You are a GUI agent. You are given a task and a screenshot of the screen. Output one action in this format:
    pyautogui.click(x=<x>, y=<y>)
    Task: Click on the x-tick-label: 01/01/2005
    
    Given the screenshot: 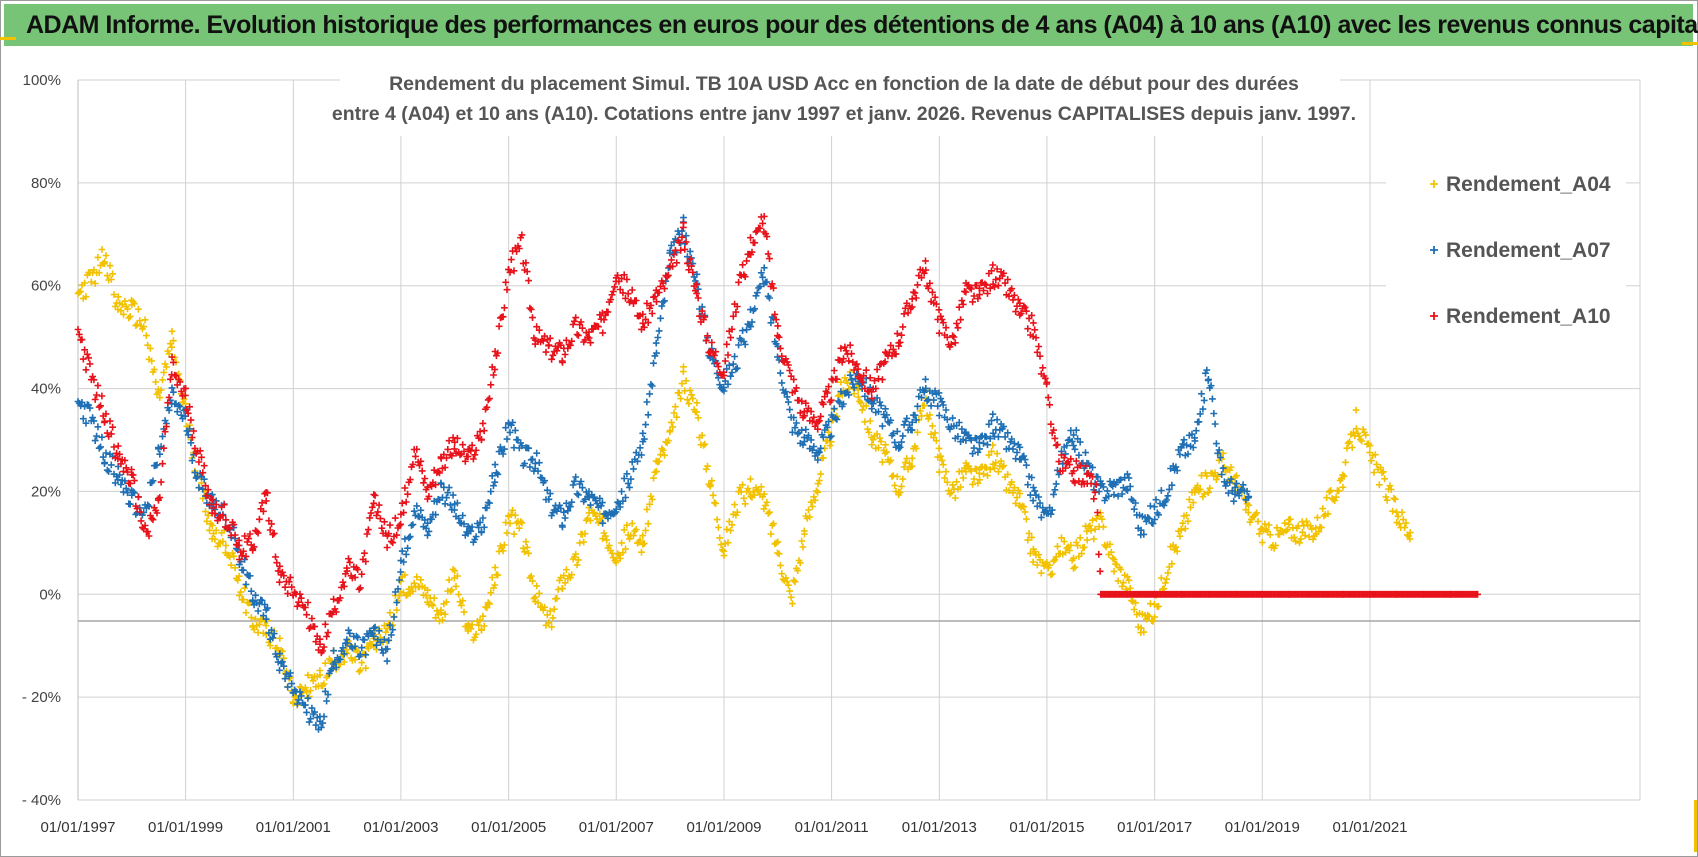 What is the action you would take?
    pyautogui.click(x=508, y=827)
    